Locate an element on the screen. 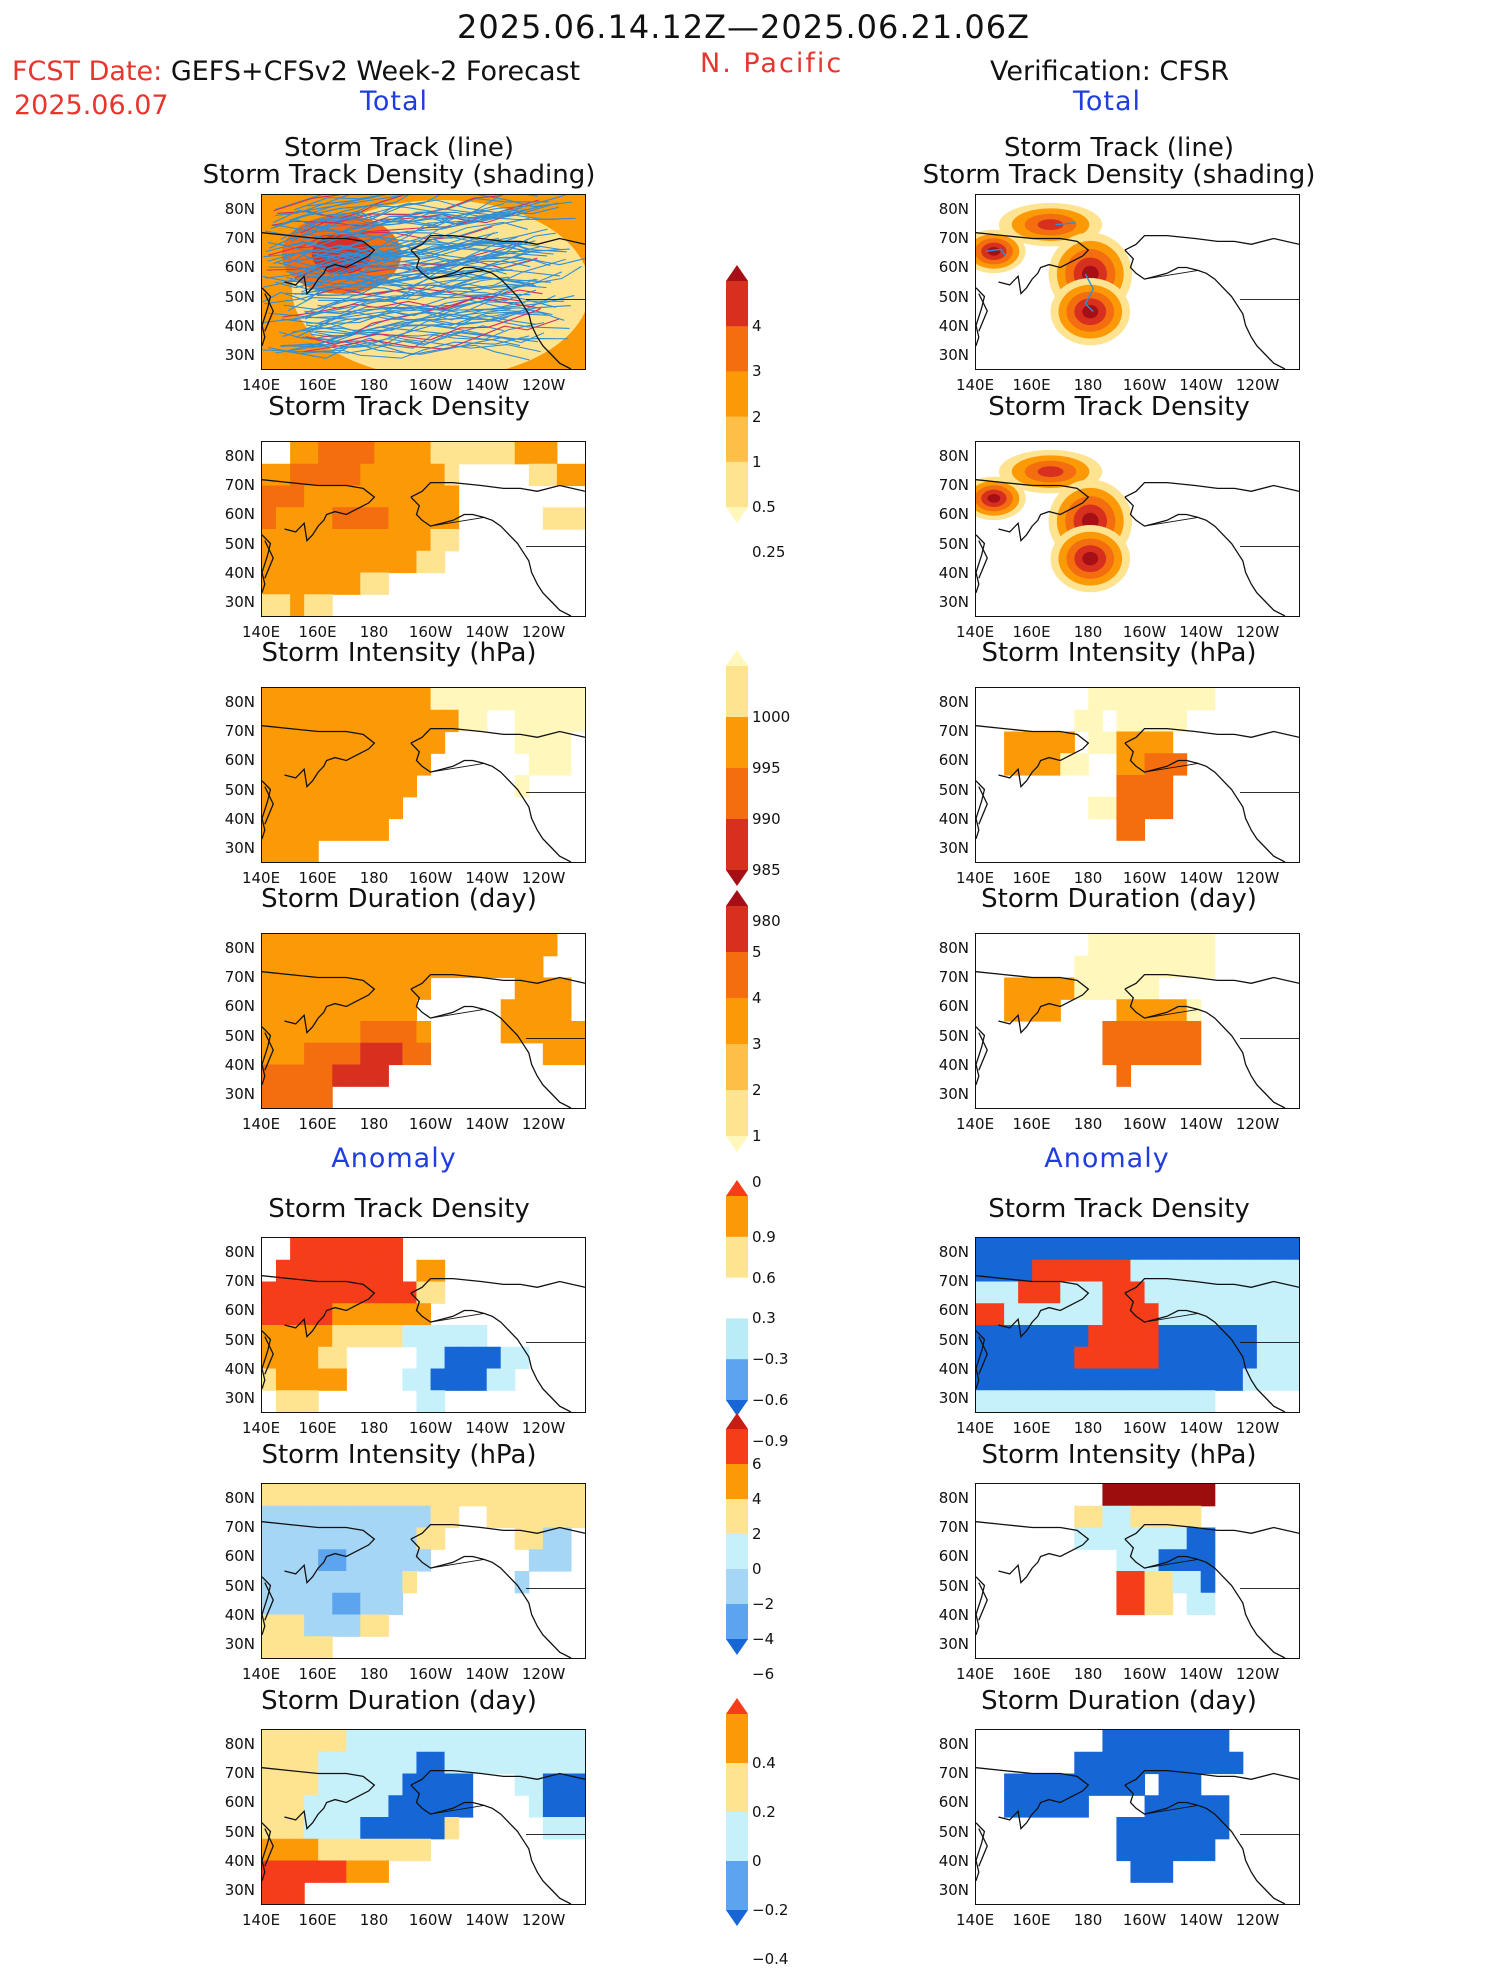 This screenshot has width=1487, height=1968. verification-panel-title-4: Storm Track Density is located at coordinates (1119, 1209).